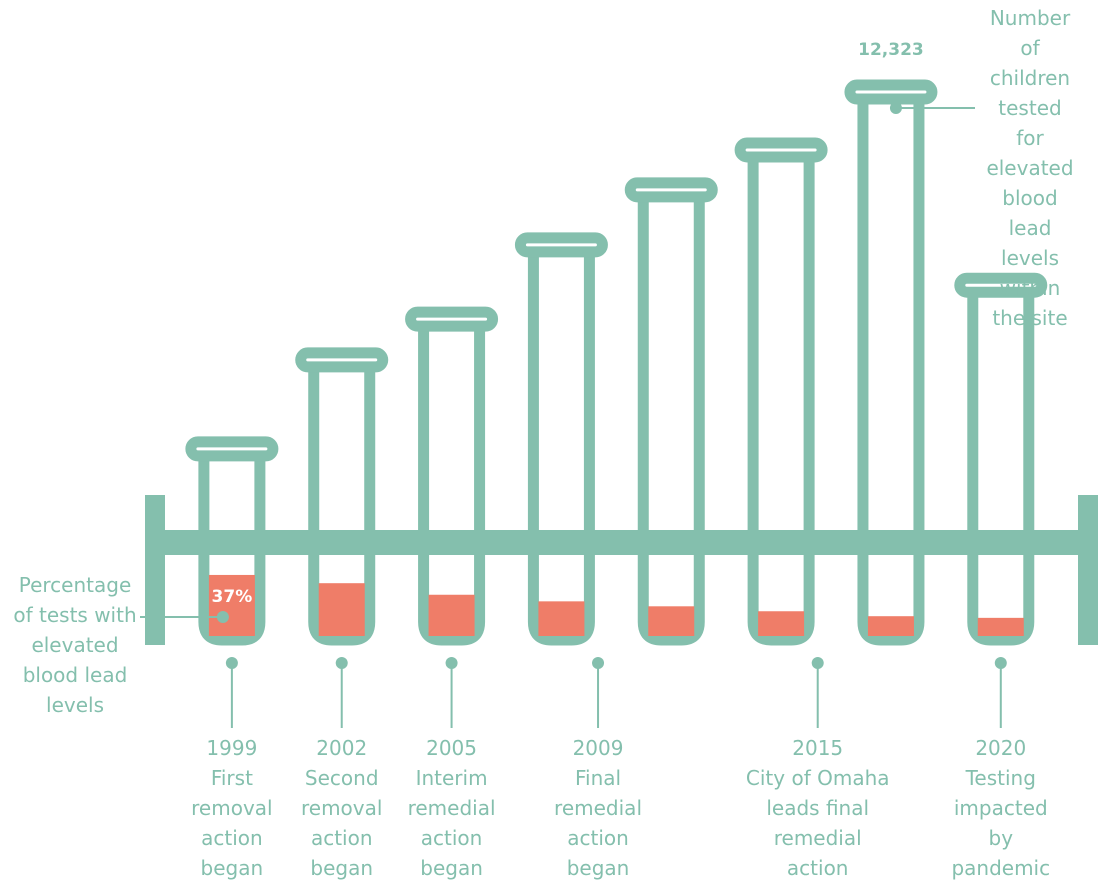 The width and height of the screenshot is (1108, 883). I want to click on event-year: 2005, so click(452, 748).